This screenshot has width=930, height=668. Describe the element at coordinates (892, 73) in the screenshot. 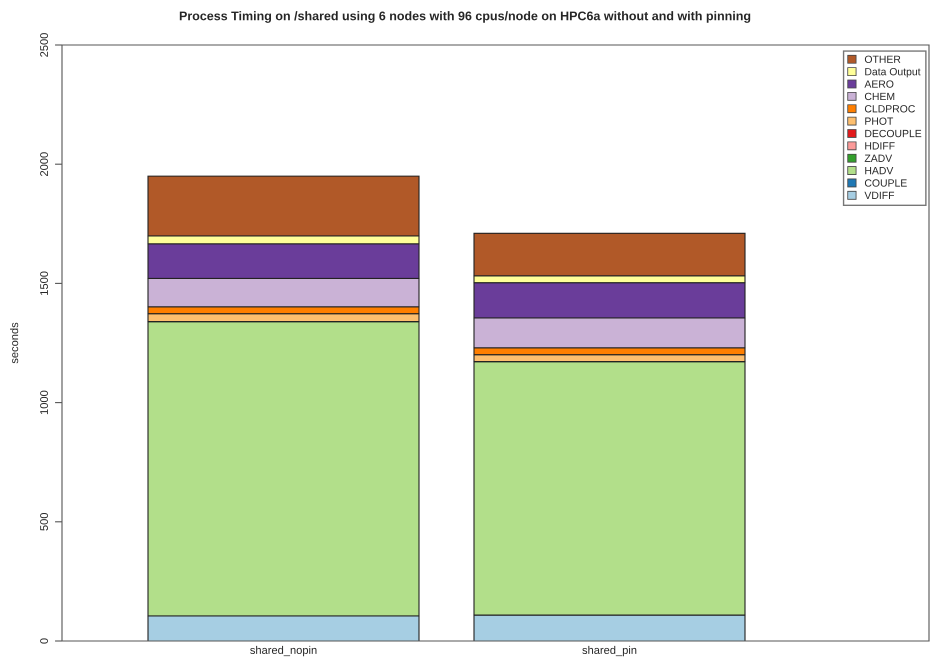

I see `legend-label: Data Output` at that location.